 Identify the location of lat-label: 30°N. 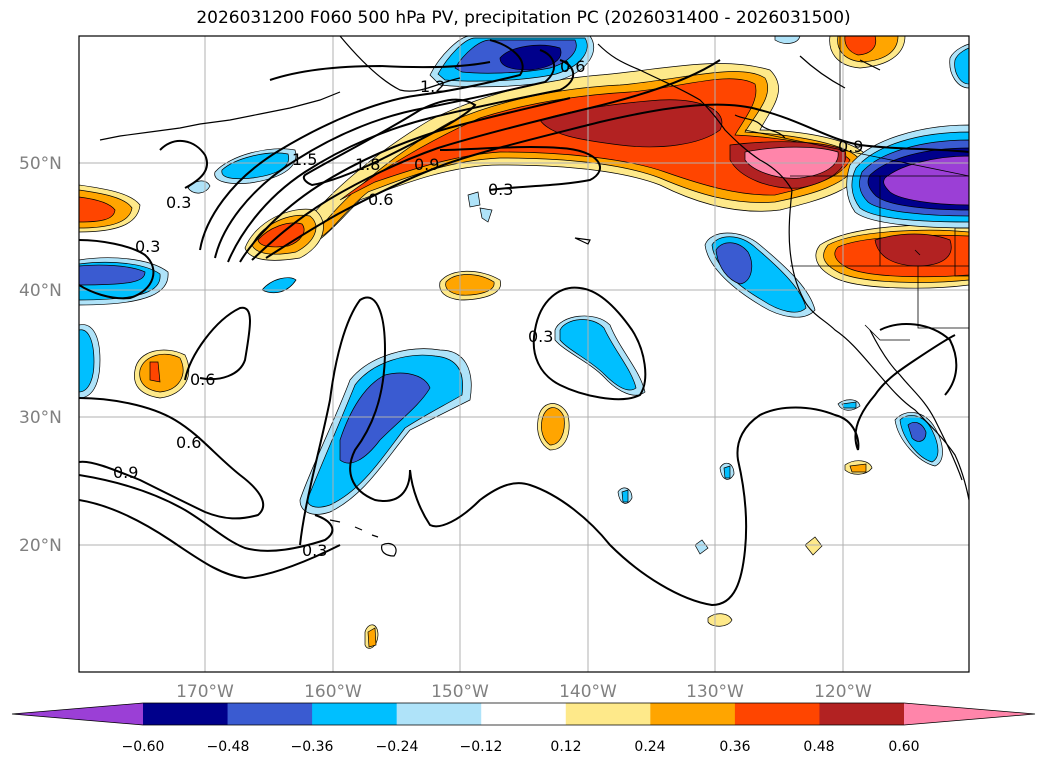
(40, 418).